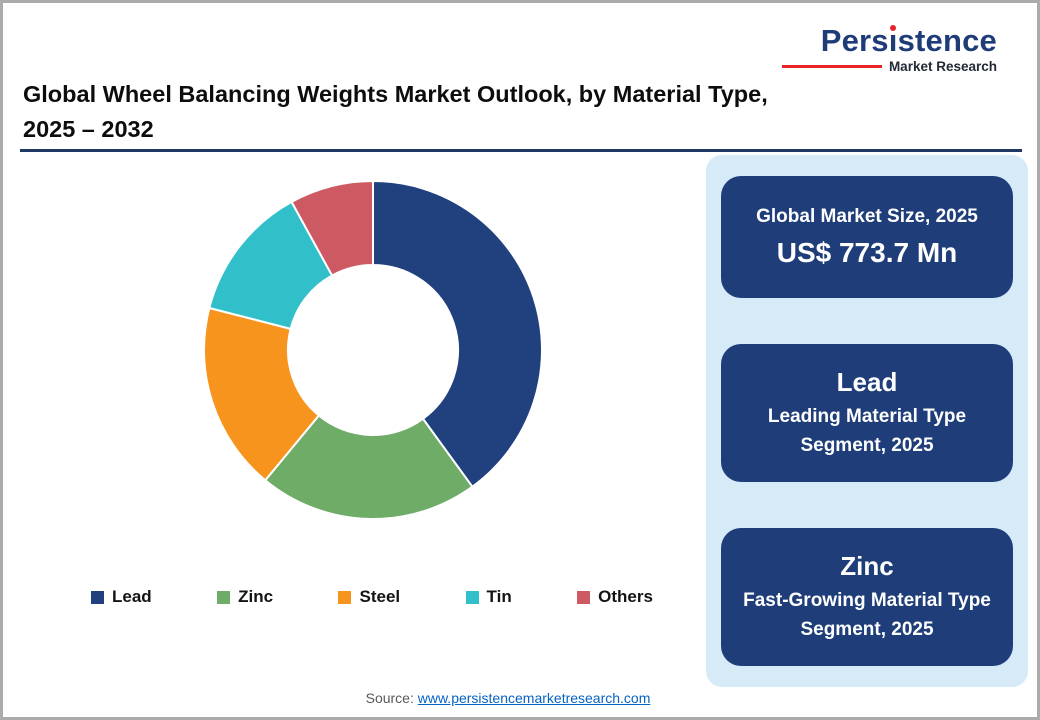  Describe the element at coordinates (521, 150) in the screenshot. I see `title-divider` at that location.